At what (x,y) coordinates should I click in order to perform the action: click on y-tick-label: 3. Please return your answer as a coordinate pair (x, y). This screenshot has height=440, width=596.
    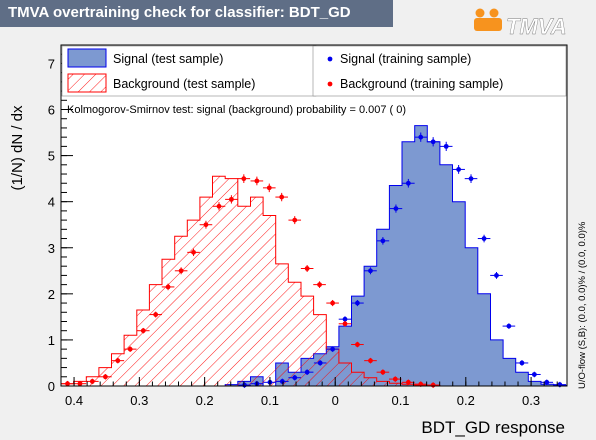
    Looking at the image, I should click on (51, 248).